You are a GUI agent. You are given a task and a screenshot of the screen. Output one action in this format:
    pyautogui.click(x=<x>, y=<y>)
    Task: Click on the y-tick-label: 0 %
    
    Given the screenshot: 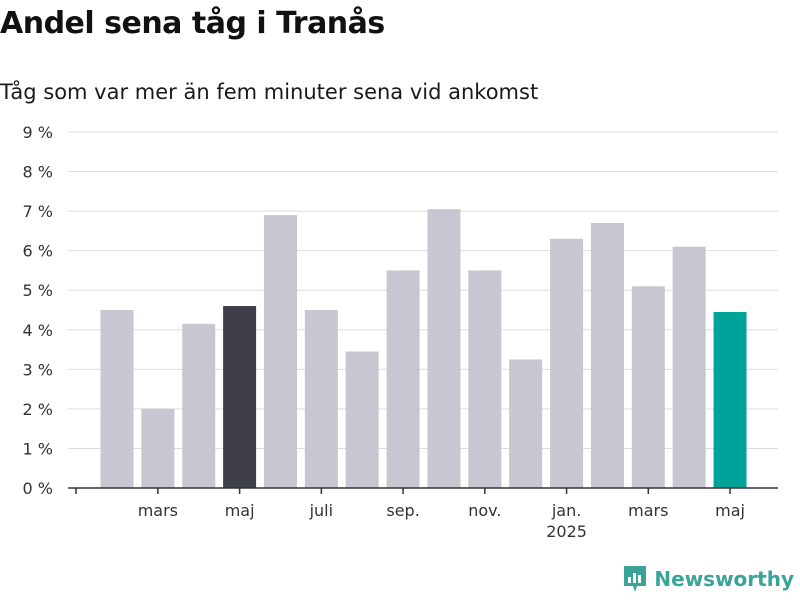 What is the action you would take?
    pyautogui.click(x=38, y=488)
    